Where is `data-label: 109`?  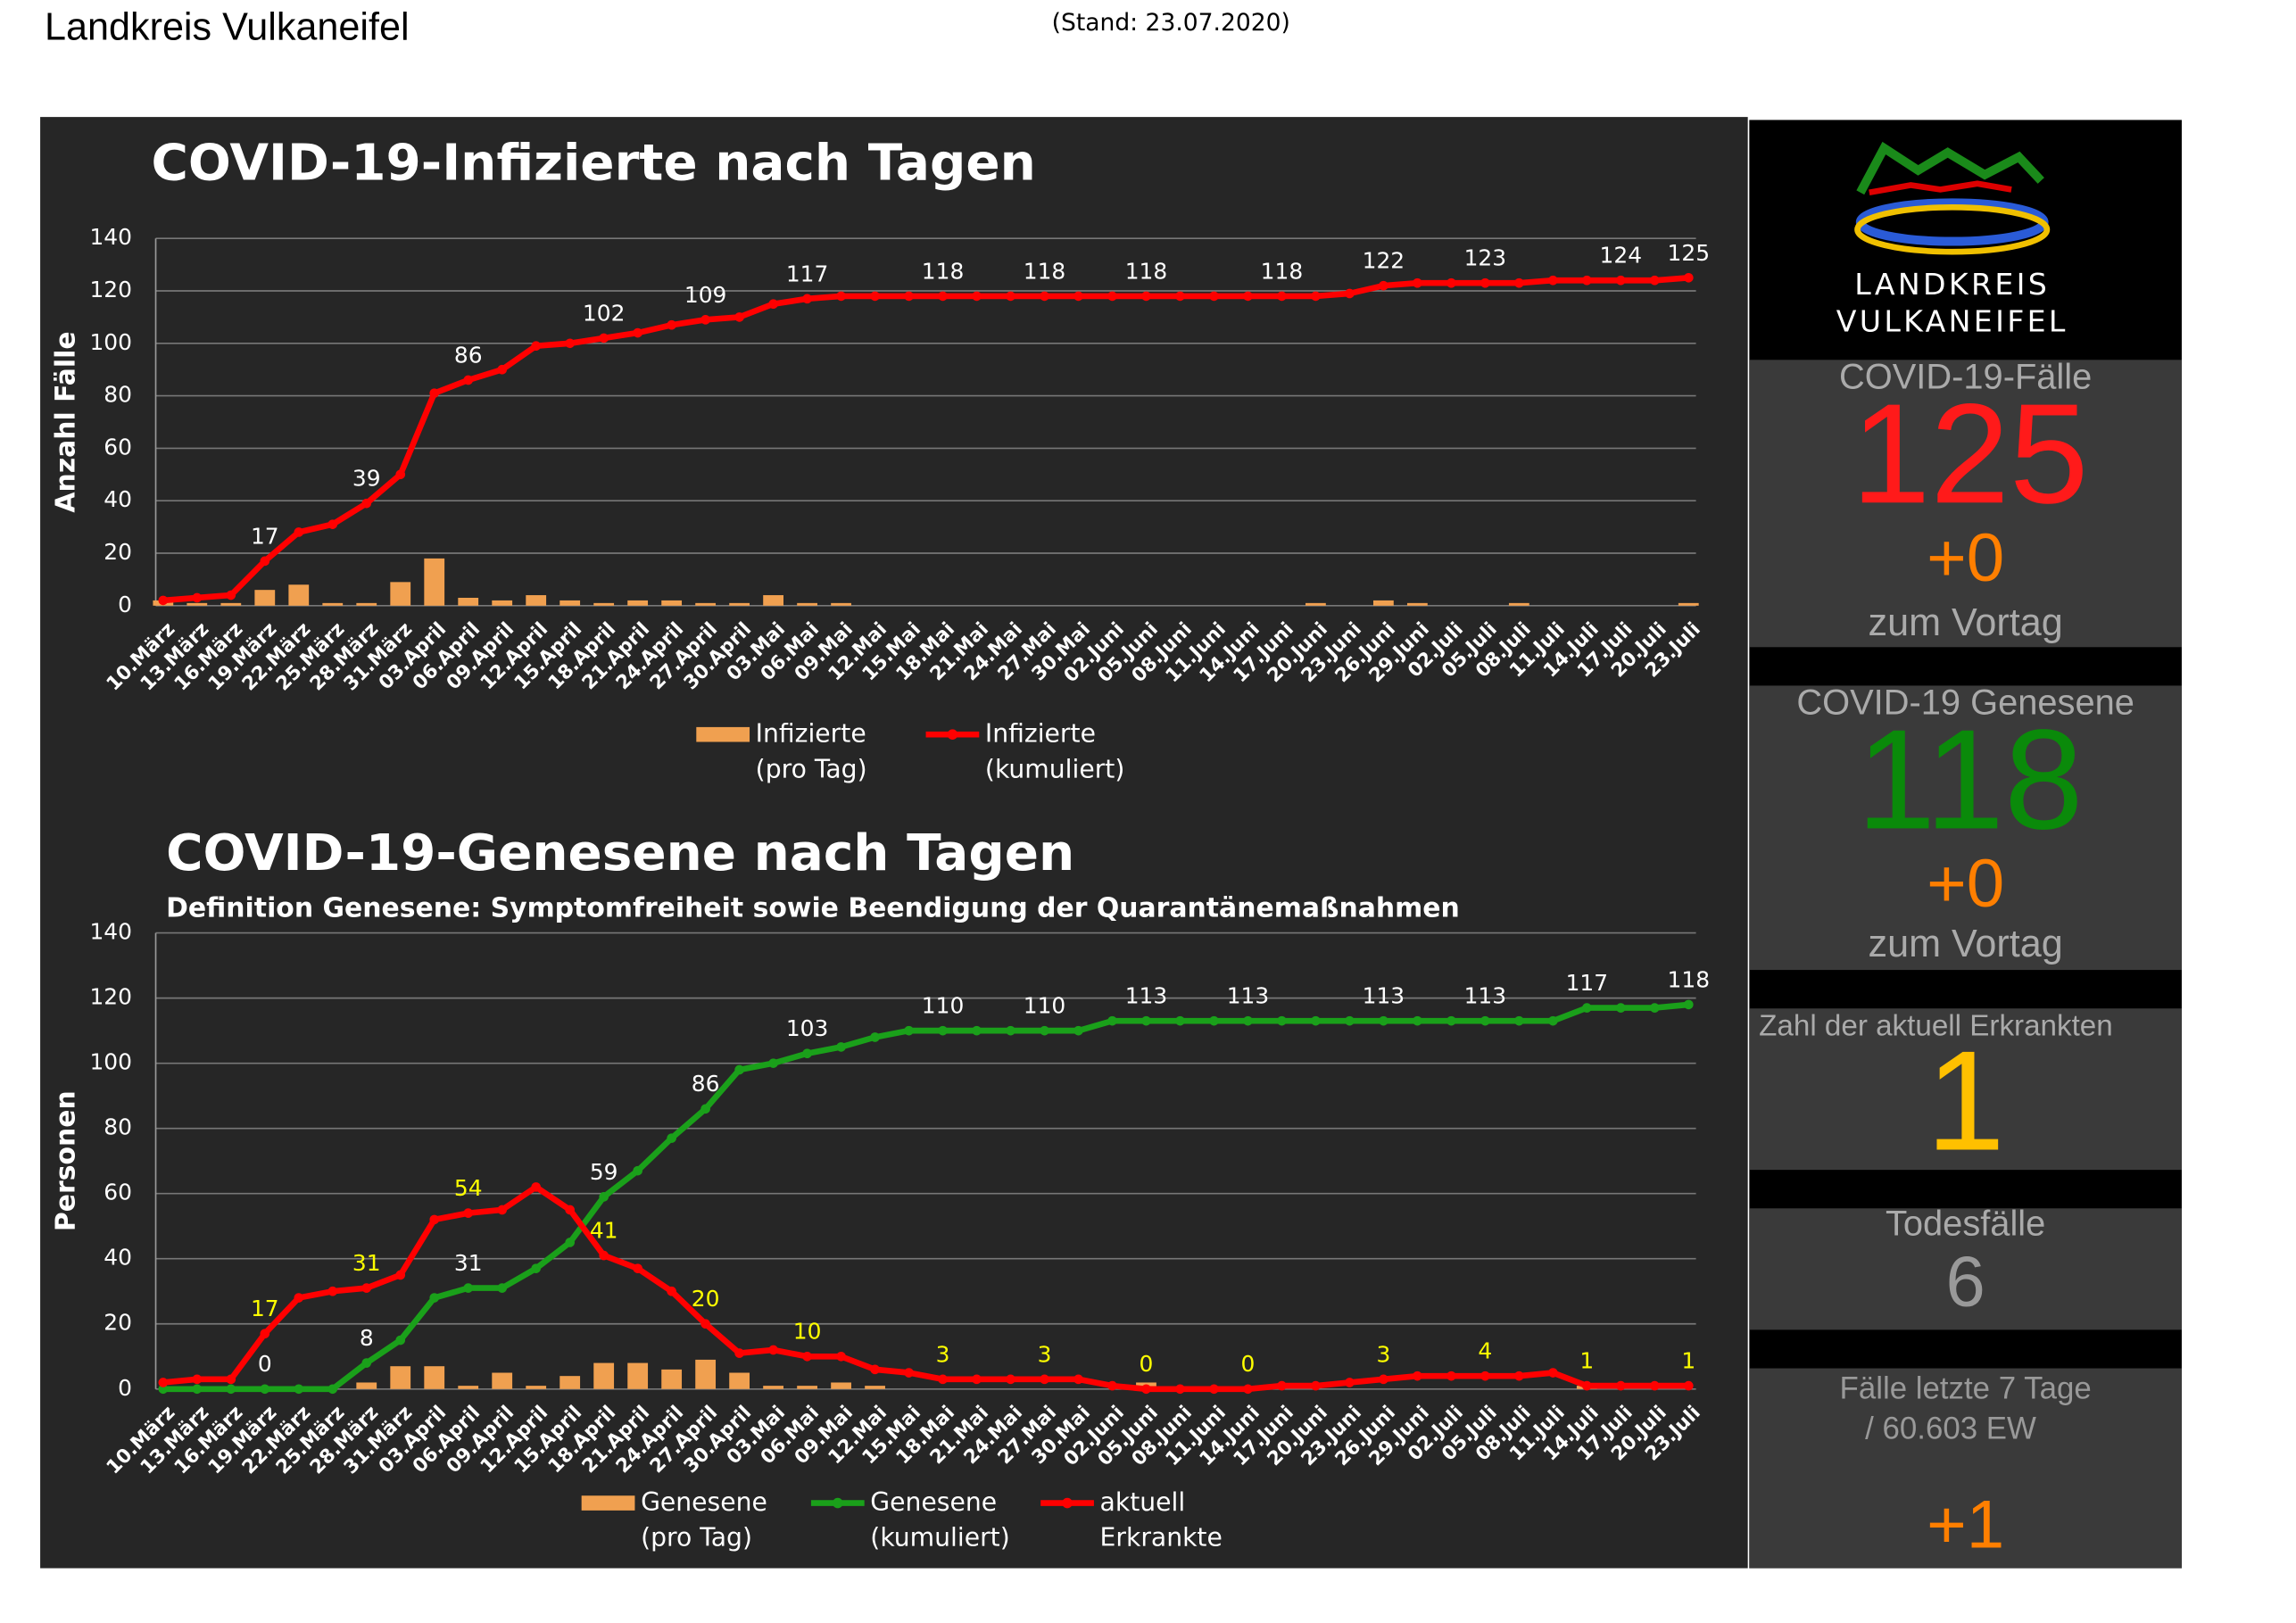 data-label: 109 is located at coordinates (705, 295).